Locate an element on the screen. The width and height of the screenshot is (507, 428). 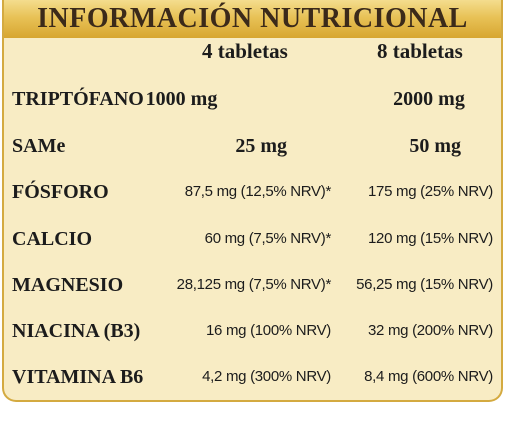
column-header-4-tabletas: 4 tabletas is located at coordinates (245, 51).